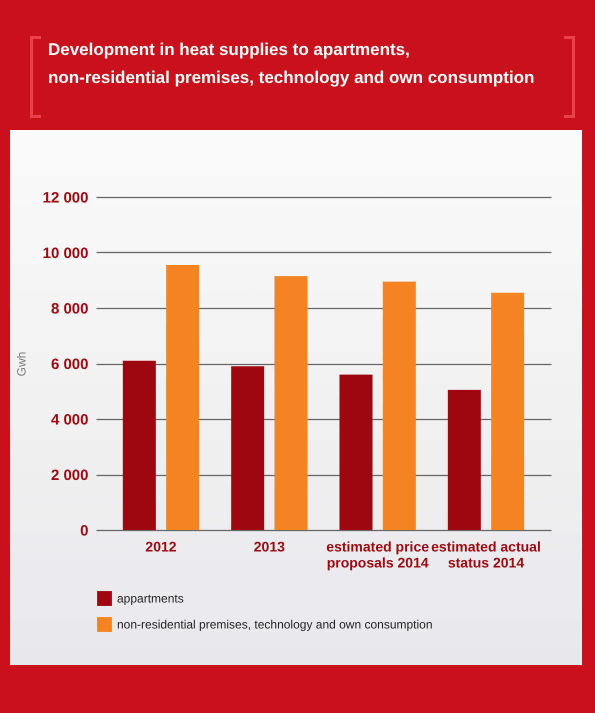 This screenshot has height=713, width=595. I want to click on y-tick-label: 12 000, so click(65, 198).